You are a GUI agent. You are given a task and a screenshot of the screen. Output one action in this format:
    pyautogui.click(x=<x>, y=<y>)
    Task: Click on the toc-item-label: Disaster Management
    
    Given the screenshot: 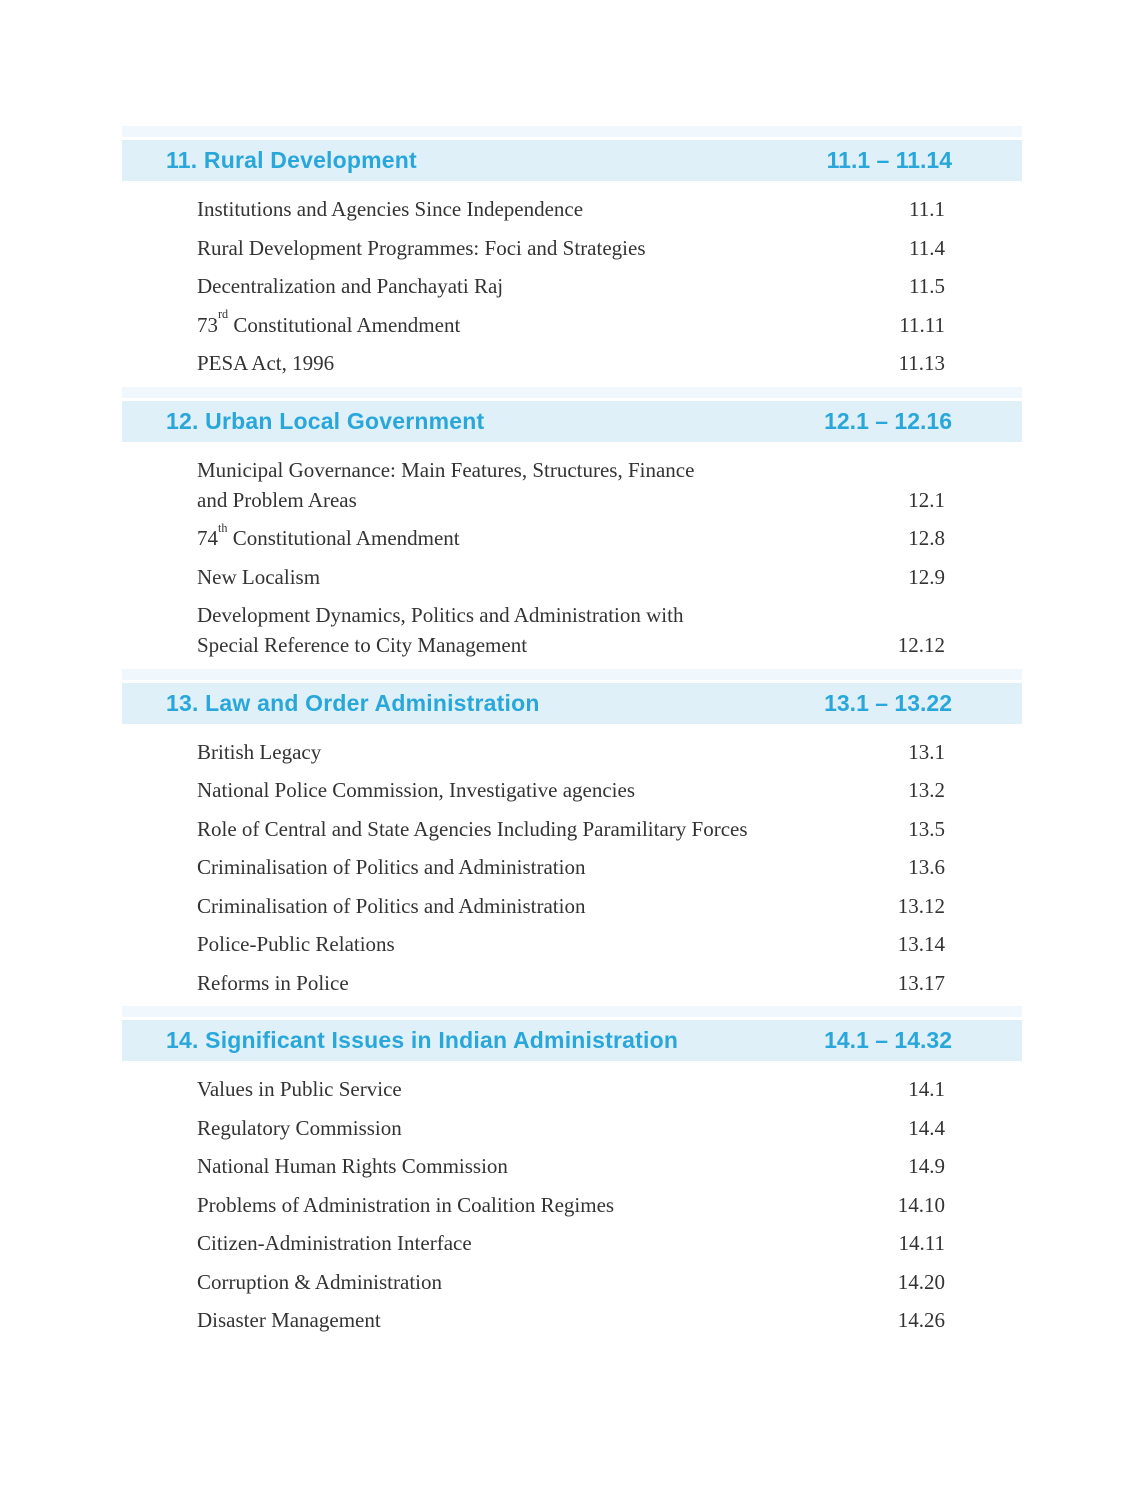 What is the action you would take?
    pyautogui.click(x=289, y=1320)
    